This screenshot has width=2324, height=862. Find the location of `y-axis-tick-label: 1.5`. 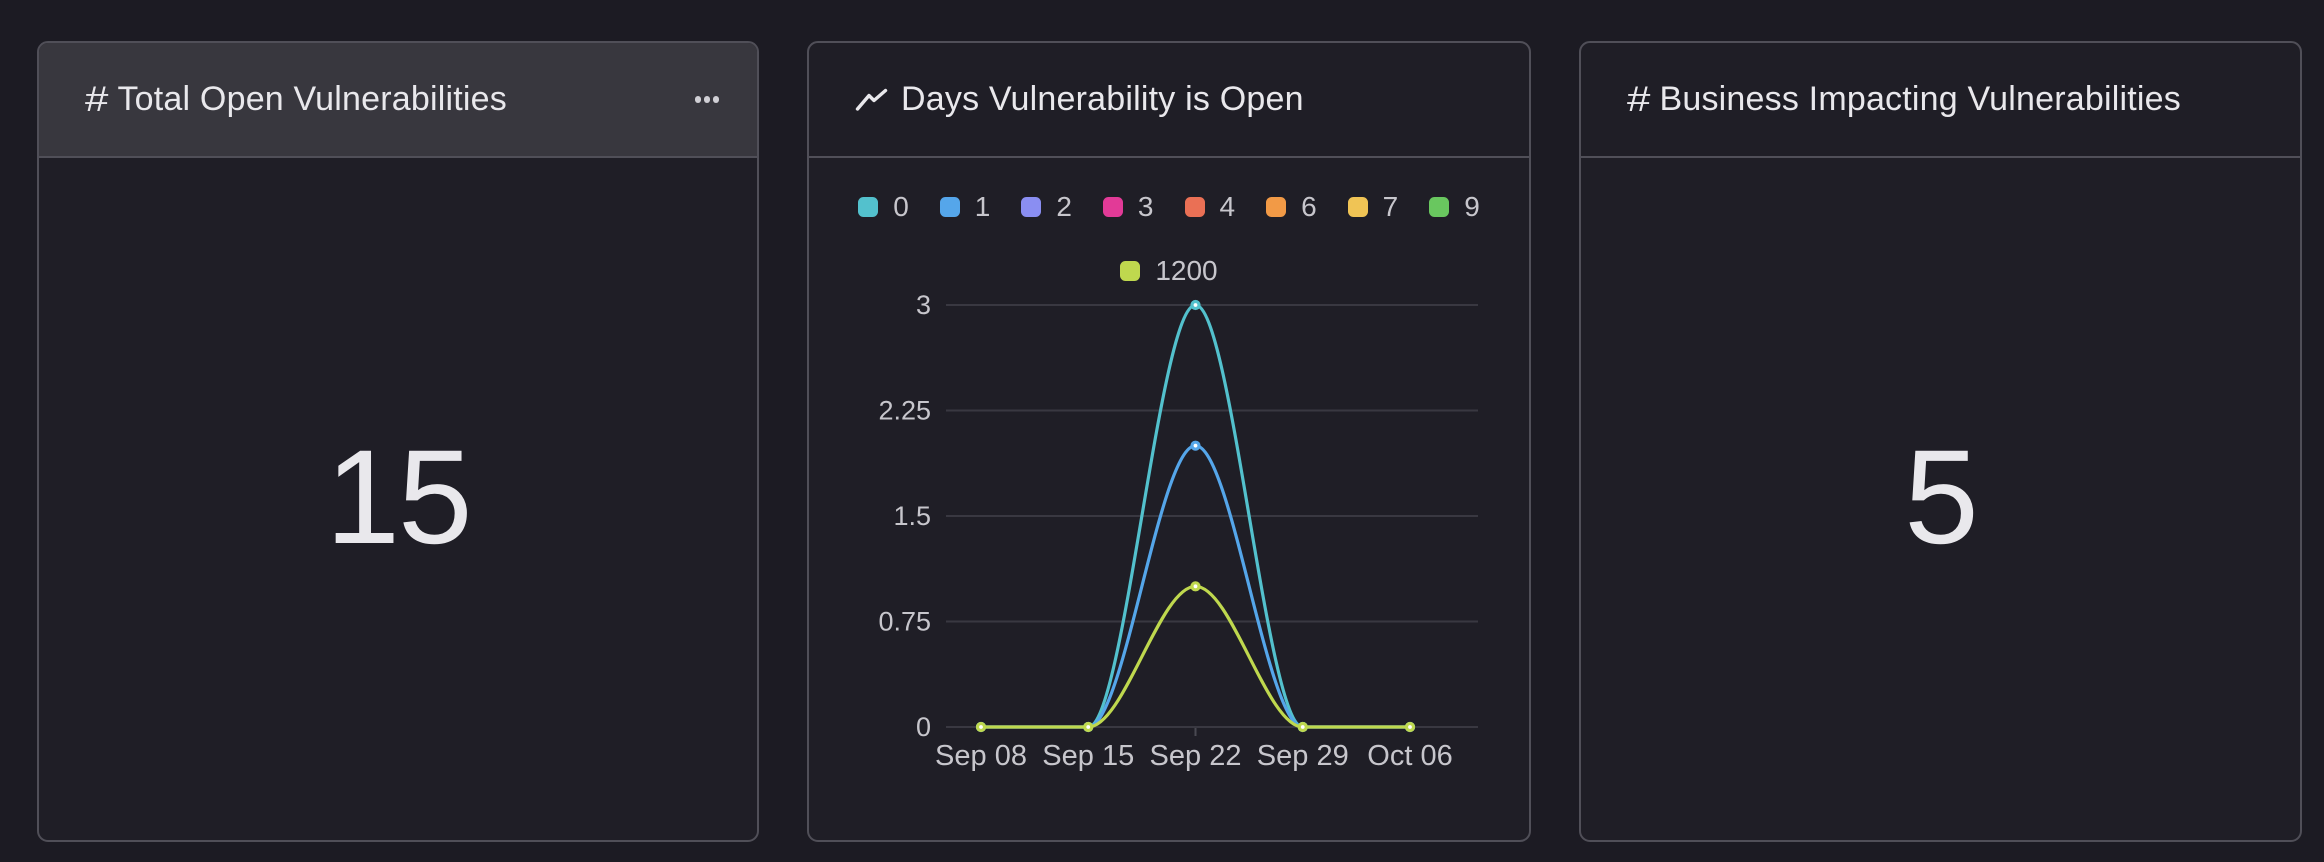

y-axis-tick-label: 1.5 is located at coordinates (912, 516).